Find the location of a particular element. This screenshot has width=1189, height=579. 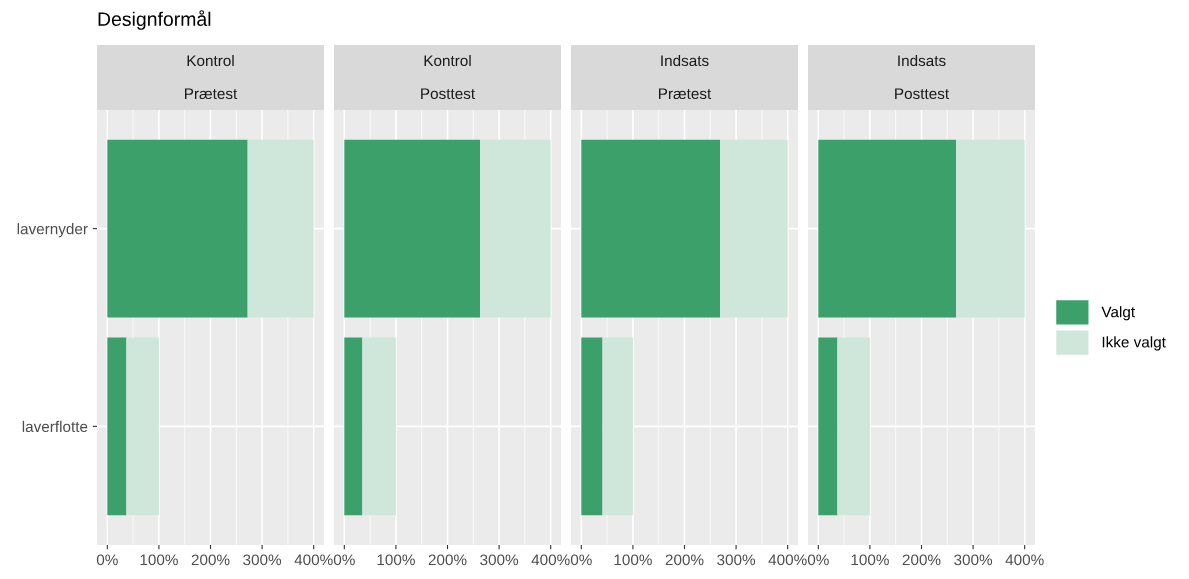

y-tick-label: laverflotte is located at coordinates (55, 426).